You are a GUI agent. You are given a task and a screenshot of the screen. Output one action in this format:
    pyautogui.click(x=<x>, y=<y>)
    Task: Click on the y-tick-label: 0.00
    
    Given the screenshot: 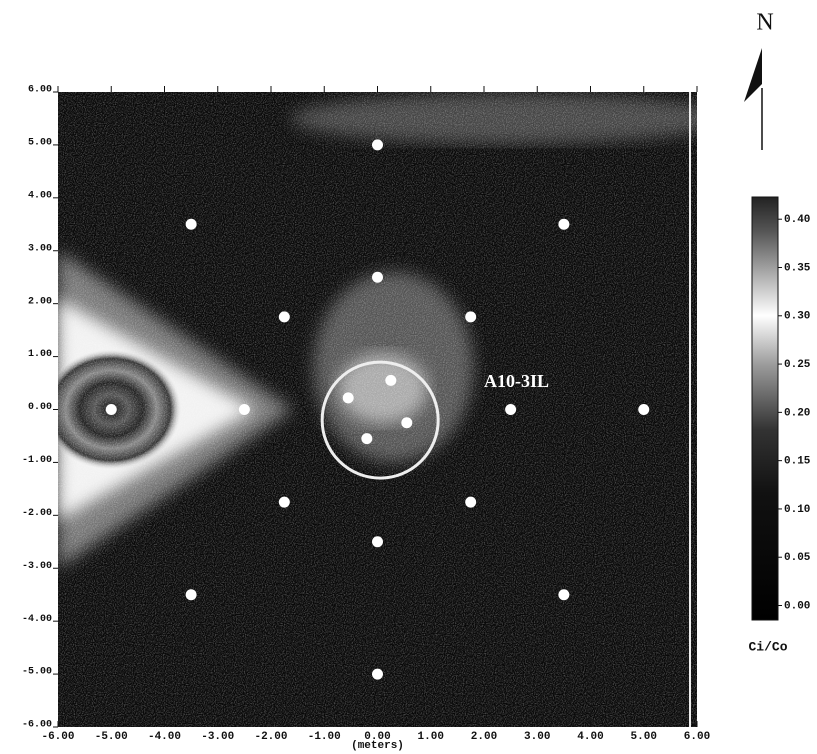 What is the action you would take?
    pyautogui.click(x=40, y=407)
    